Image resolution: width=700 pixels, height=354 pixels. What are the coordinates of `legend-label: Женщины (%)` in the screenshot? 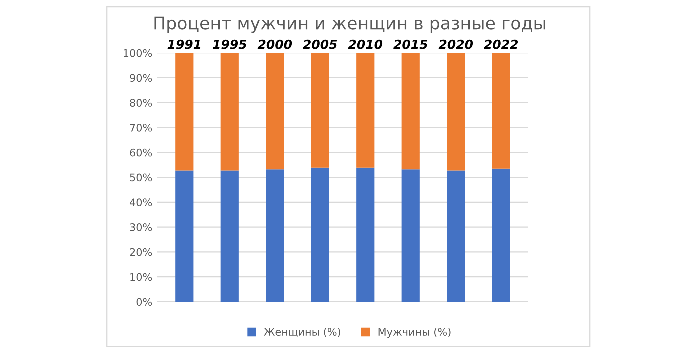 It's located at (302, 333).